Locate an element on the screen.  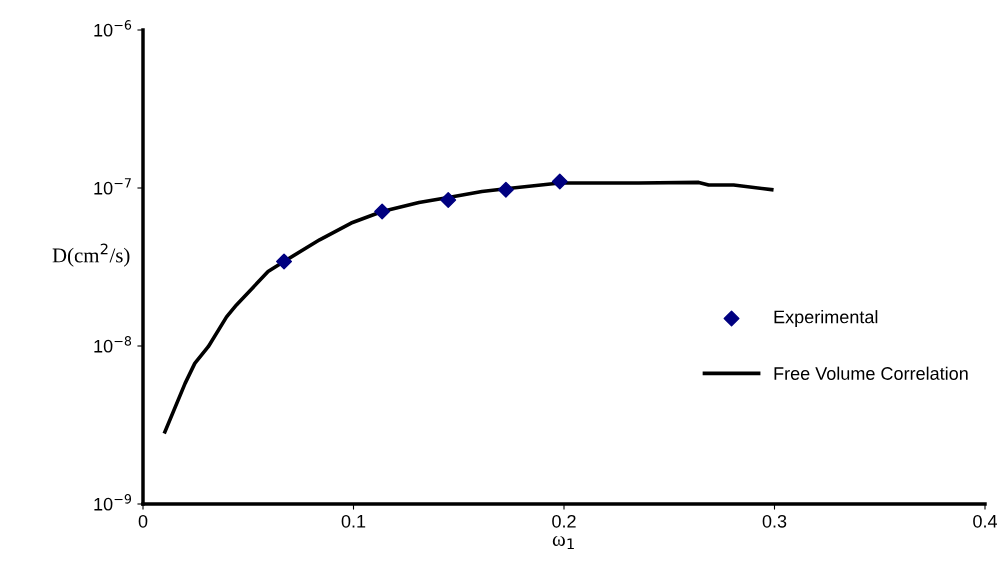
x-tick-label: 0.4 is located at coordinates (985, 521).